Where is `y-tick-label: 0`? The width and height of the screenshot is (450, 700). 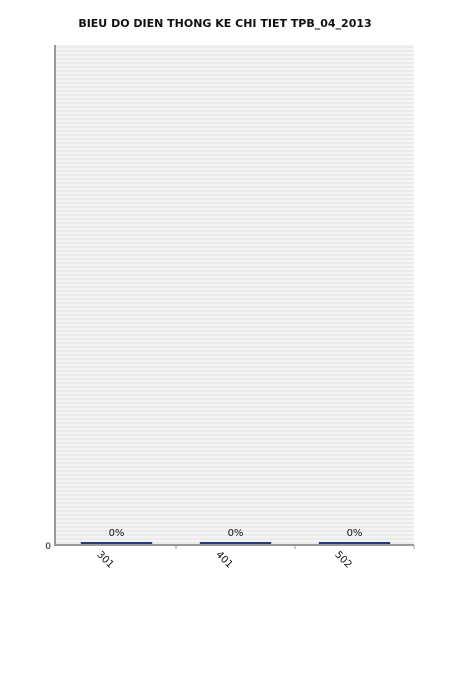
y-tick-label: 0 is located at coordinates (48, 547).